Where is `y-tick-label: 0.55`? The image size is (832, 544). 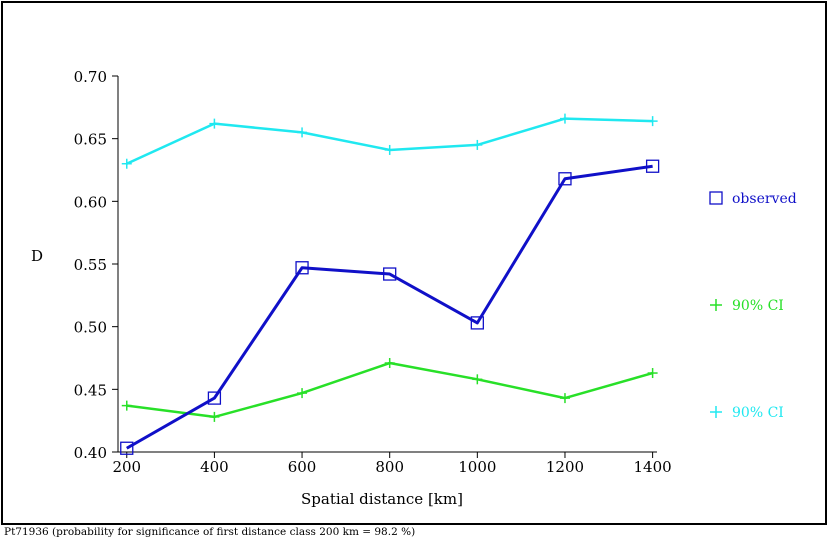 y-tick-label: 0.55 is located at coordinates (90, 265).